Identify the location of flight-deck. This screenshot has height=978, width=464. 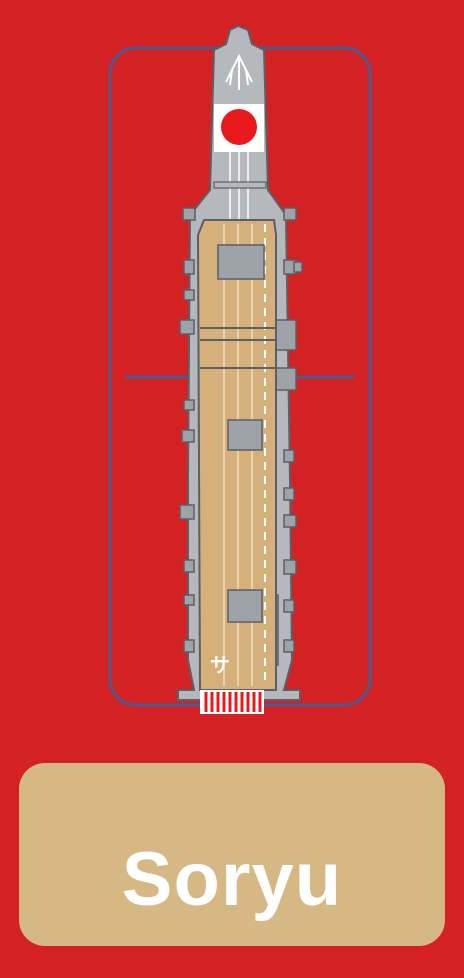
(236, 455).